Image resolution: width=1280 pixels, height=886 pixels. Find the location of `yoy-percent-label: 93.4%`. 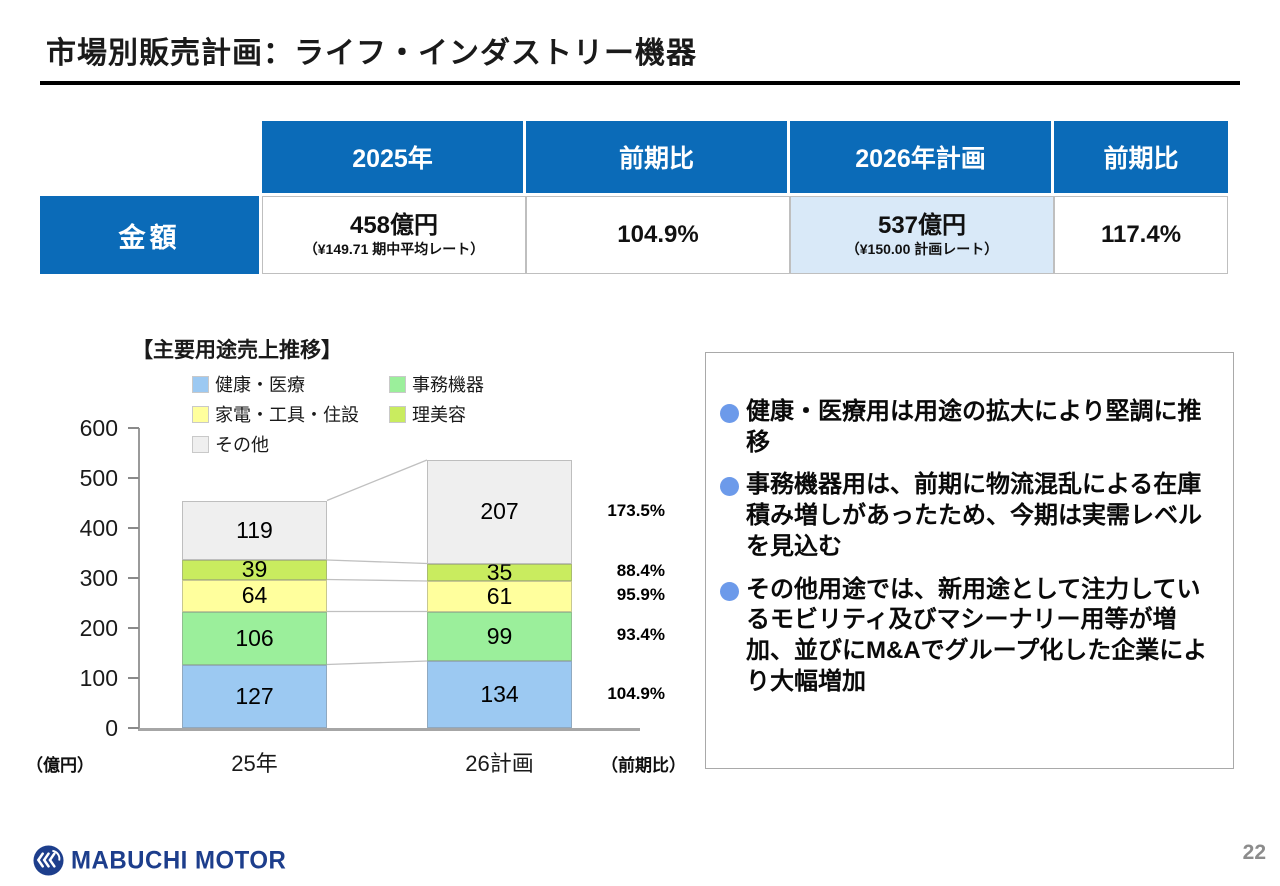

yoy-percent-label: 93.4% is located at coordinates (640, 635).